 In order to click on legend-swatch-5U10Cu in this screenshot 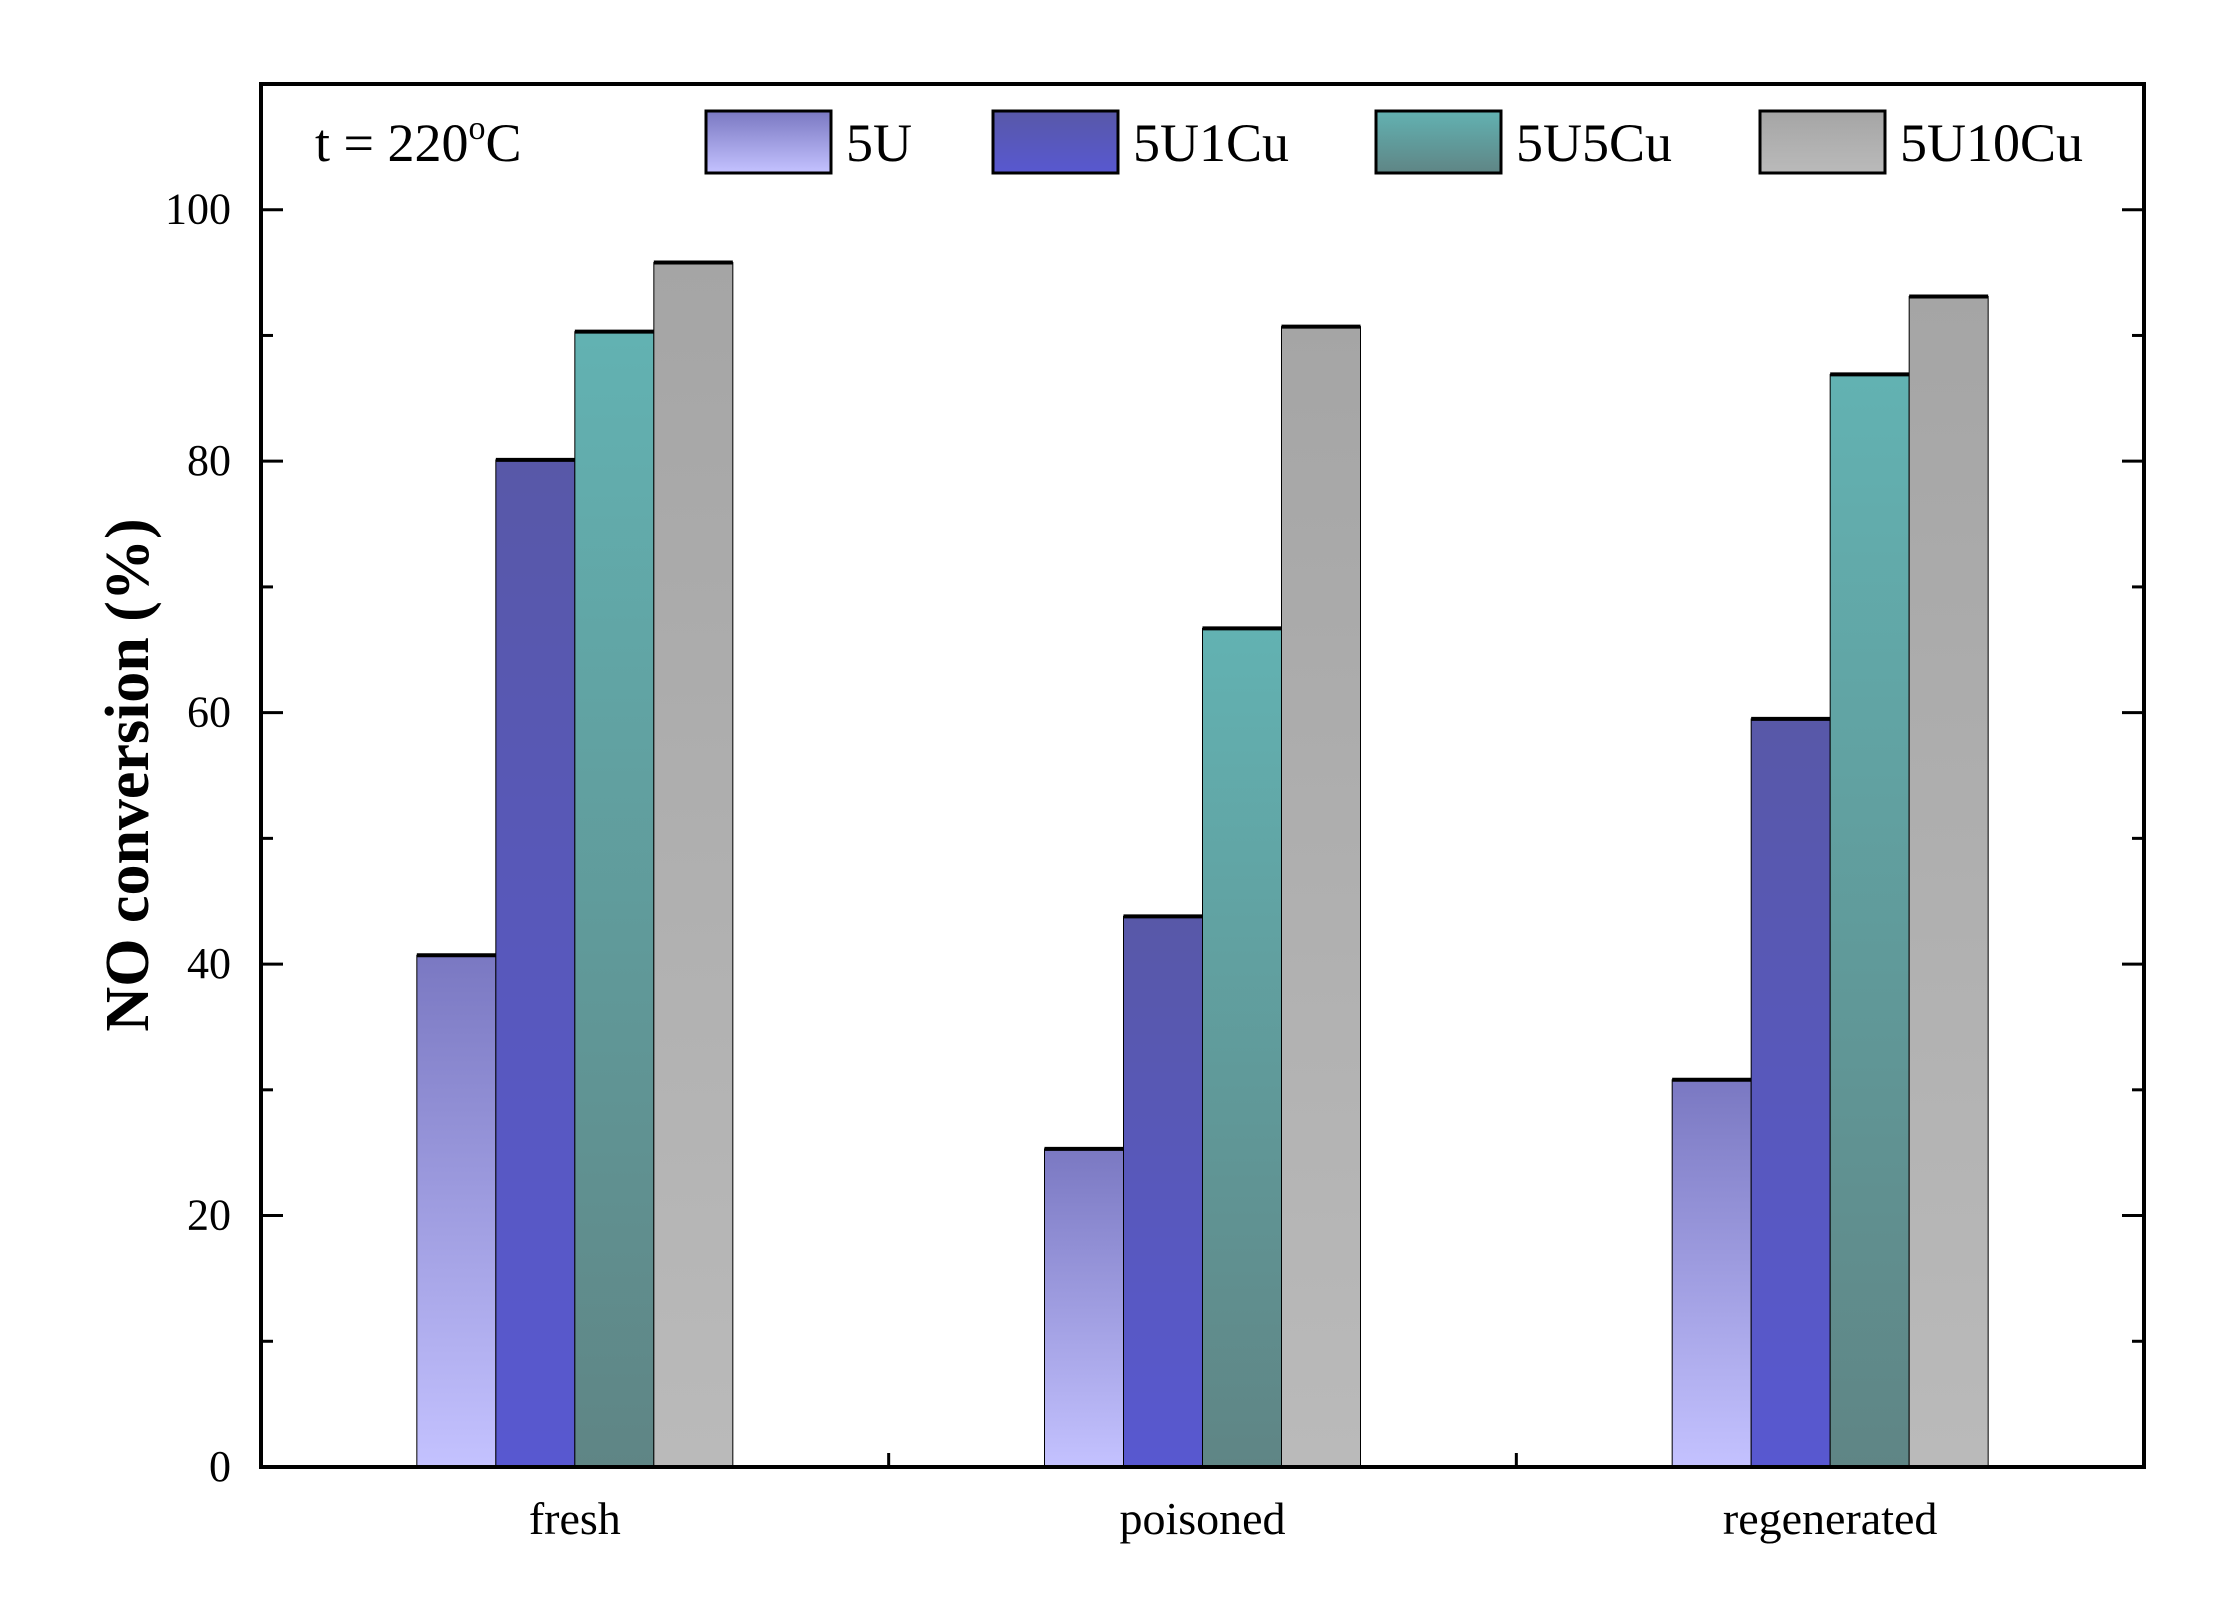, I will do `click(1822, 142)`.